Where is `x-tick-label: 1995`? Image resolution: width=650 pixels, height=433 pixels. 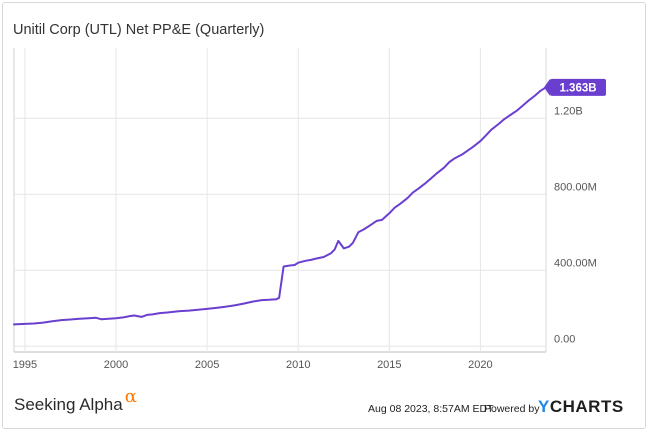 x-tick-label: 1995 is located at coordinates (25, 365).